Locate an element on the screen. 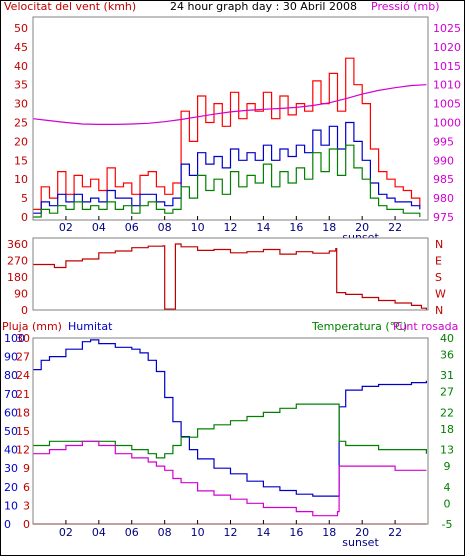  temperature-tick: 40 is located at coordinates (447, 338).